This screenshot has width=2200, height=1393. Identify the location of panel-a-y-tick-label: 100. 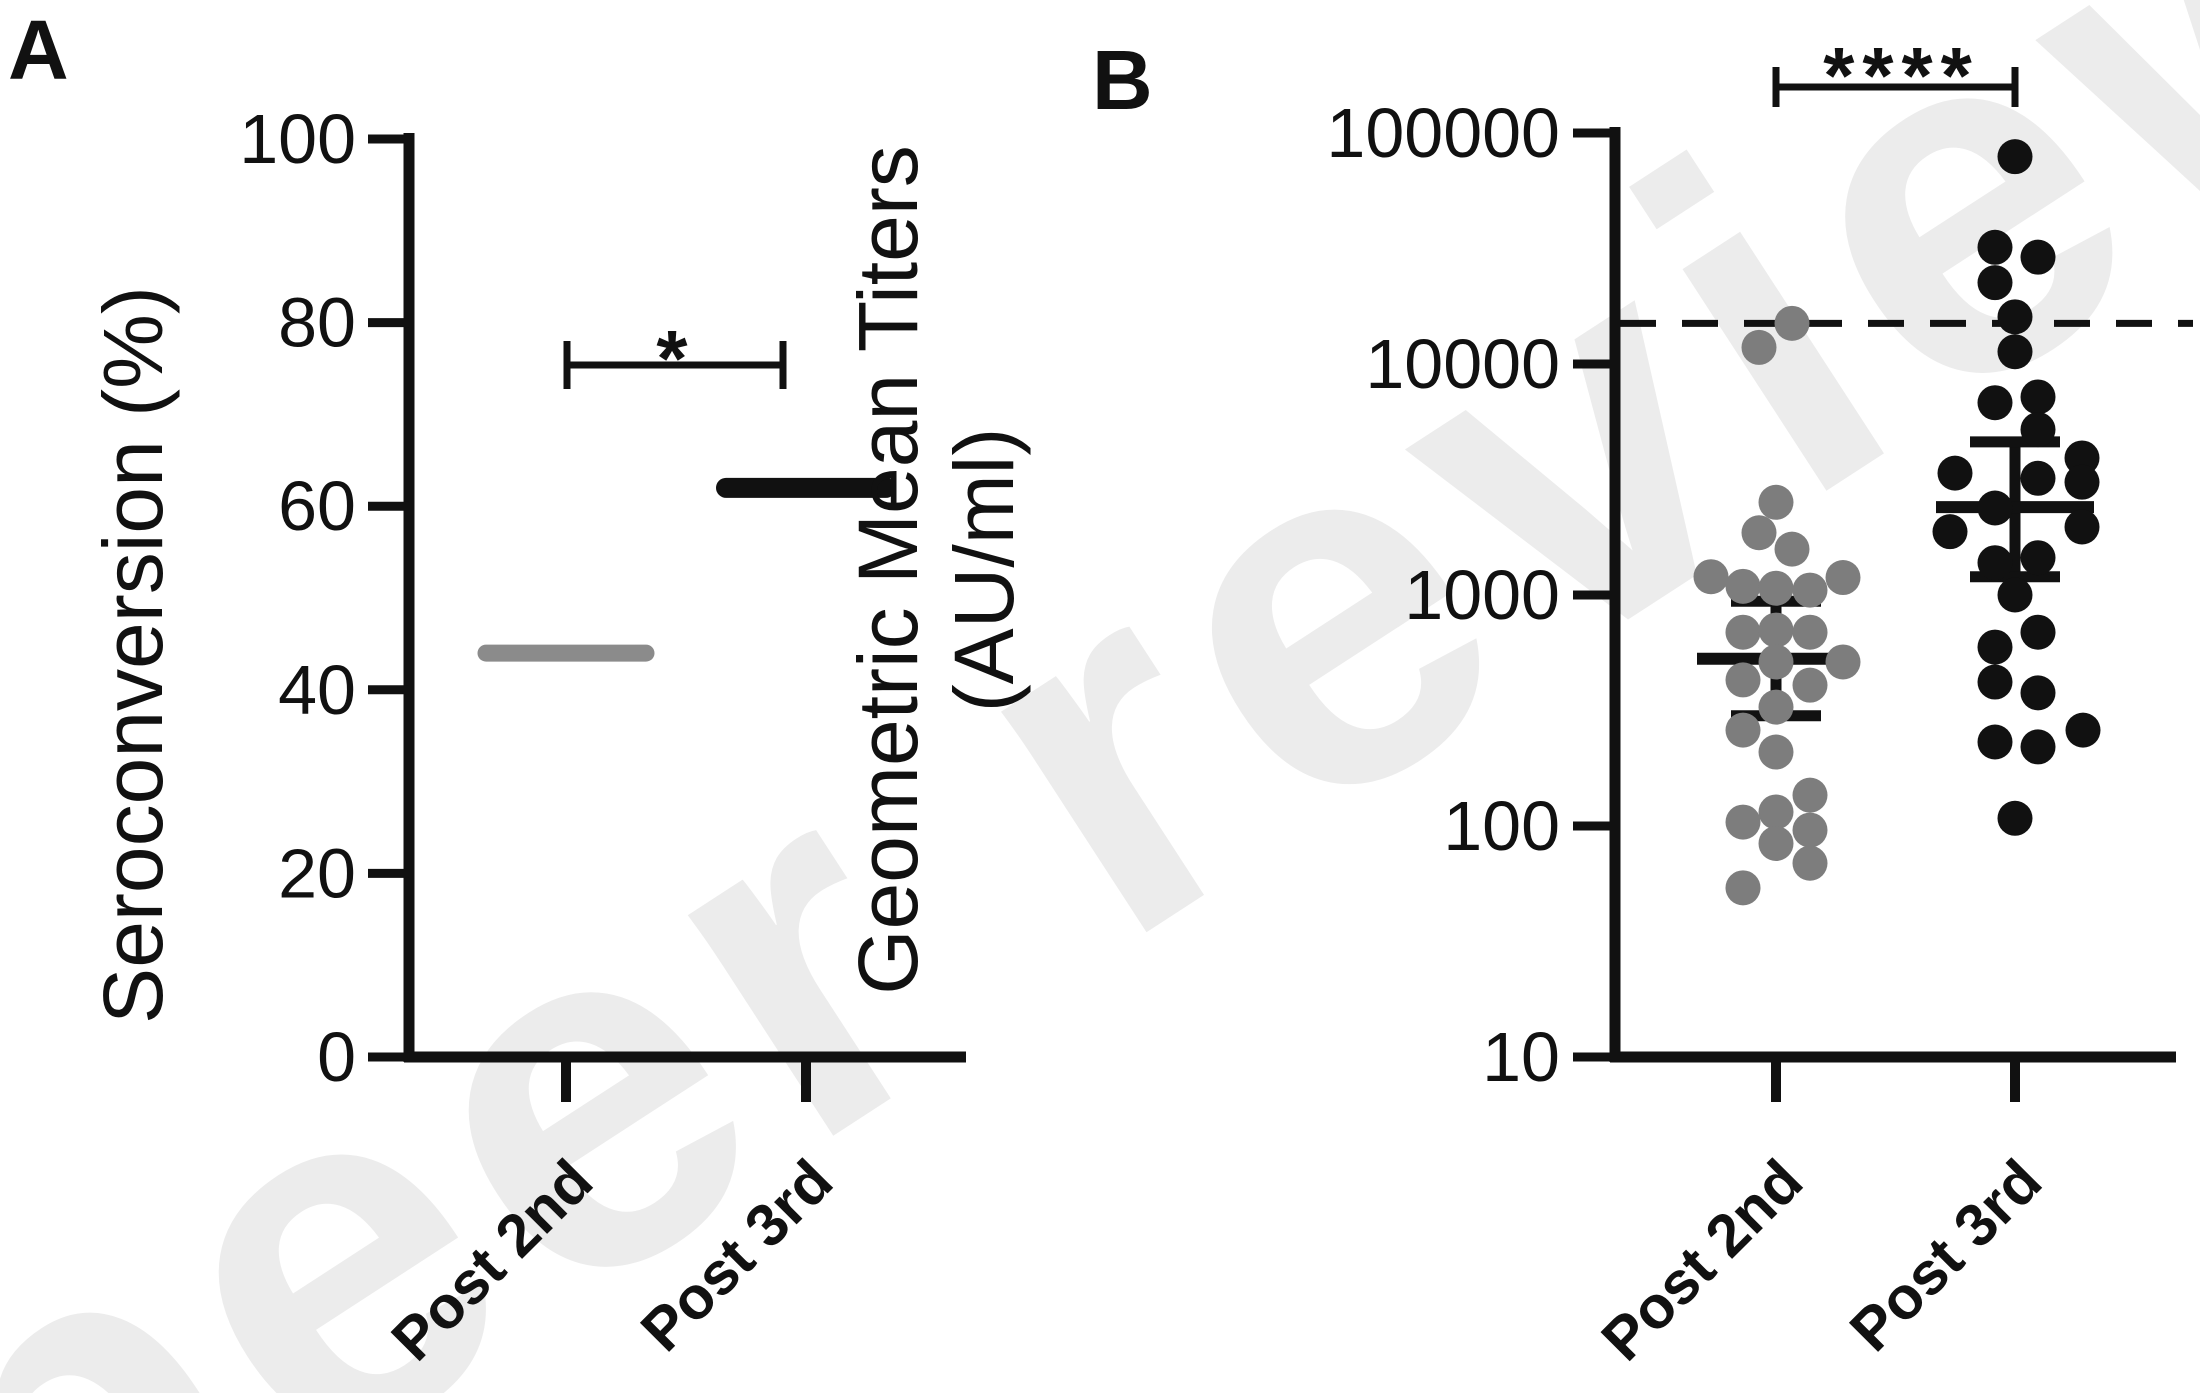
(297, 139).